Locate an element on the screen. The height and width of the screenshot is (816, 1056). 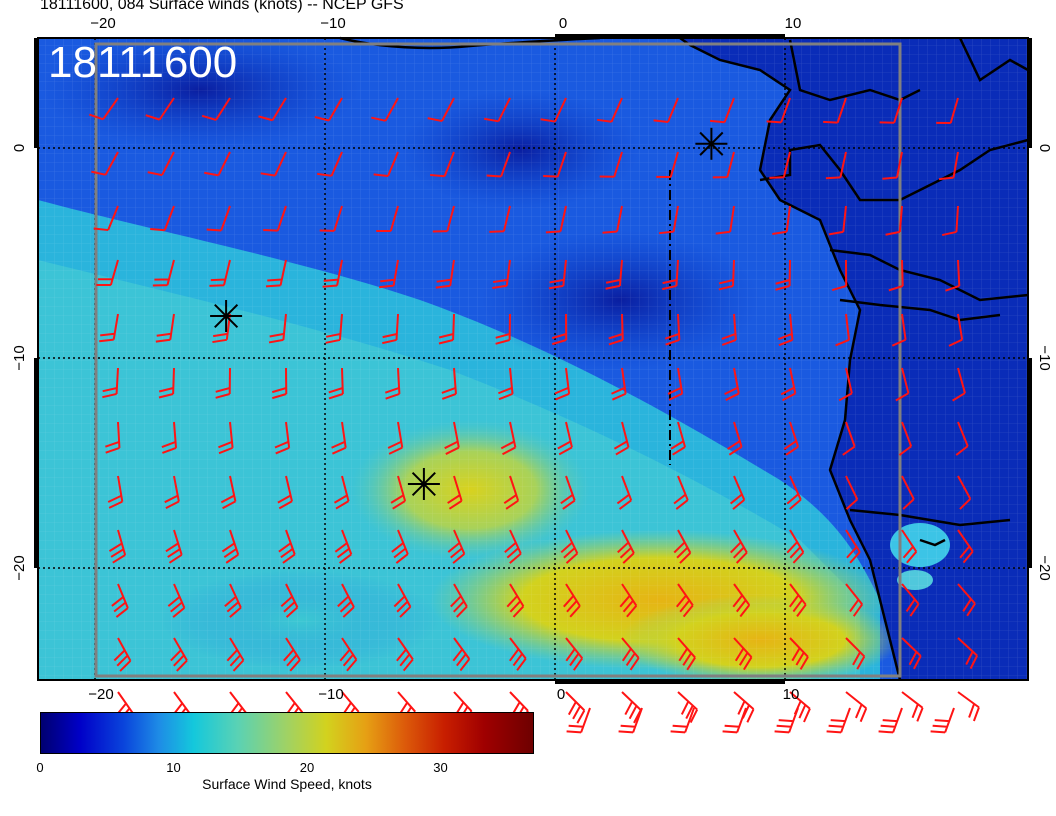
lat-tick-label-right: −10 is located at coordinates (1044, 357).